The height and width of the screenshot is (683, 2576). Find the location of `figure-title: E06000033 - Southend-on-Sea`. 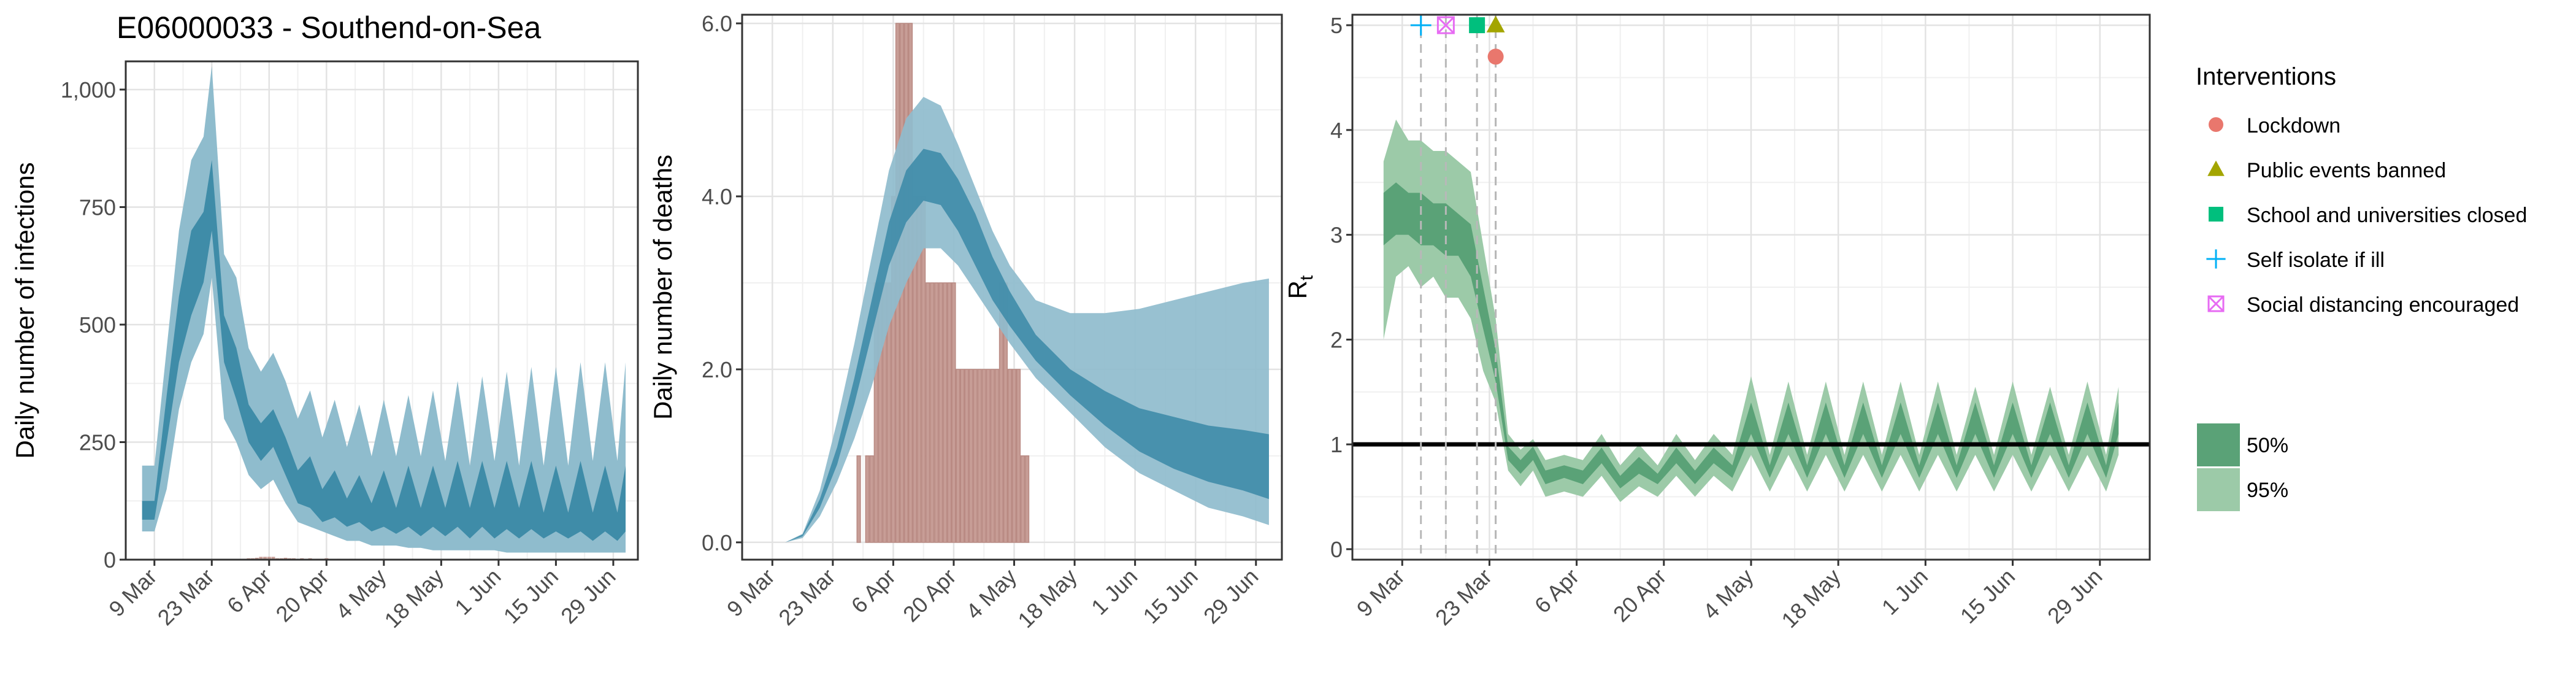

figure-title: E06000033 - Southend-on-Sea is located at coordinates (329, 27).